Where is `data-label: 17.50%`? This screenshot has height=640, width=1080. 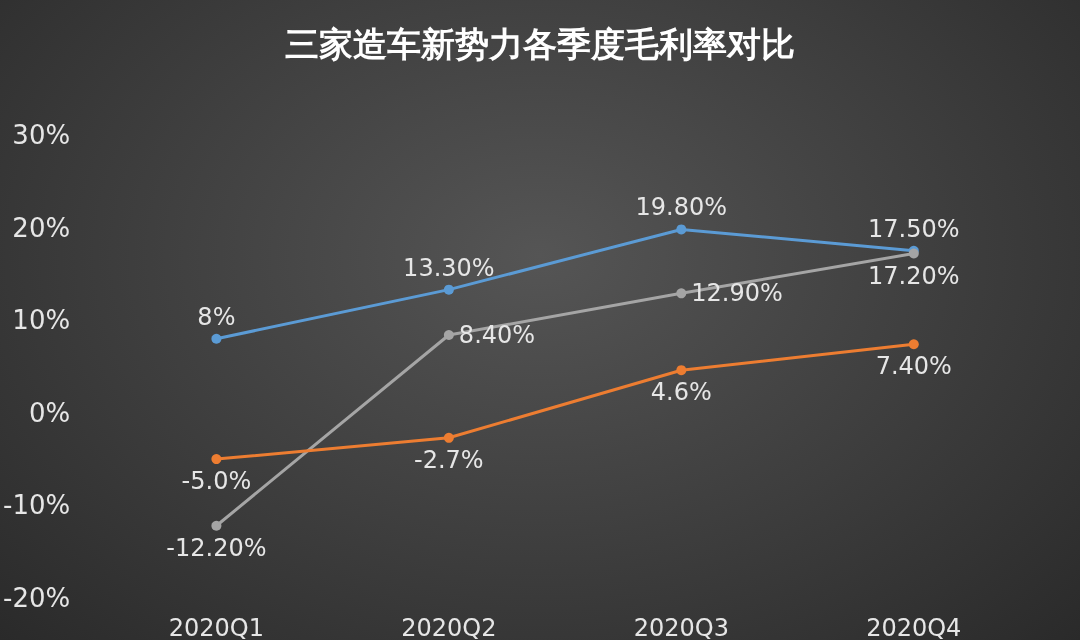 data-label: 17.50% is located at coordinates (914, 228).